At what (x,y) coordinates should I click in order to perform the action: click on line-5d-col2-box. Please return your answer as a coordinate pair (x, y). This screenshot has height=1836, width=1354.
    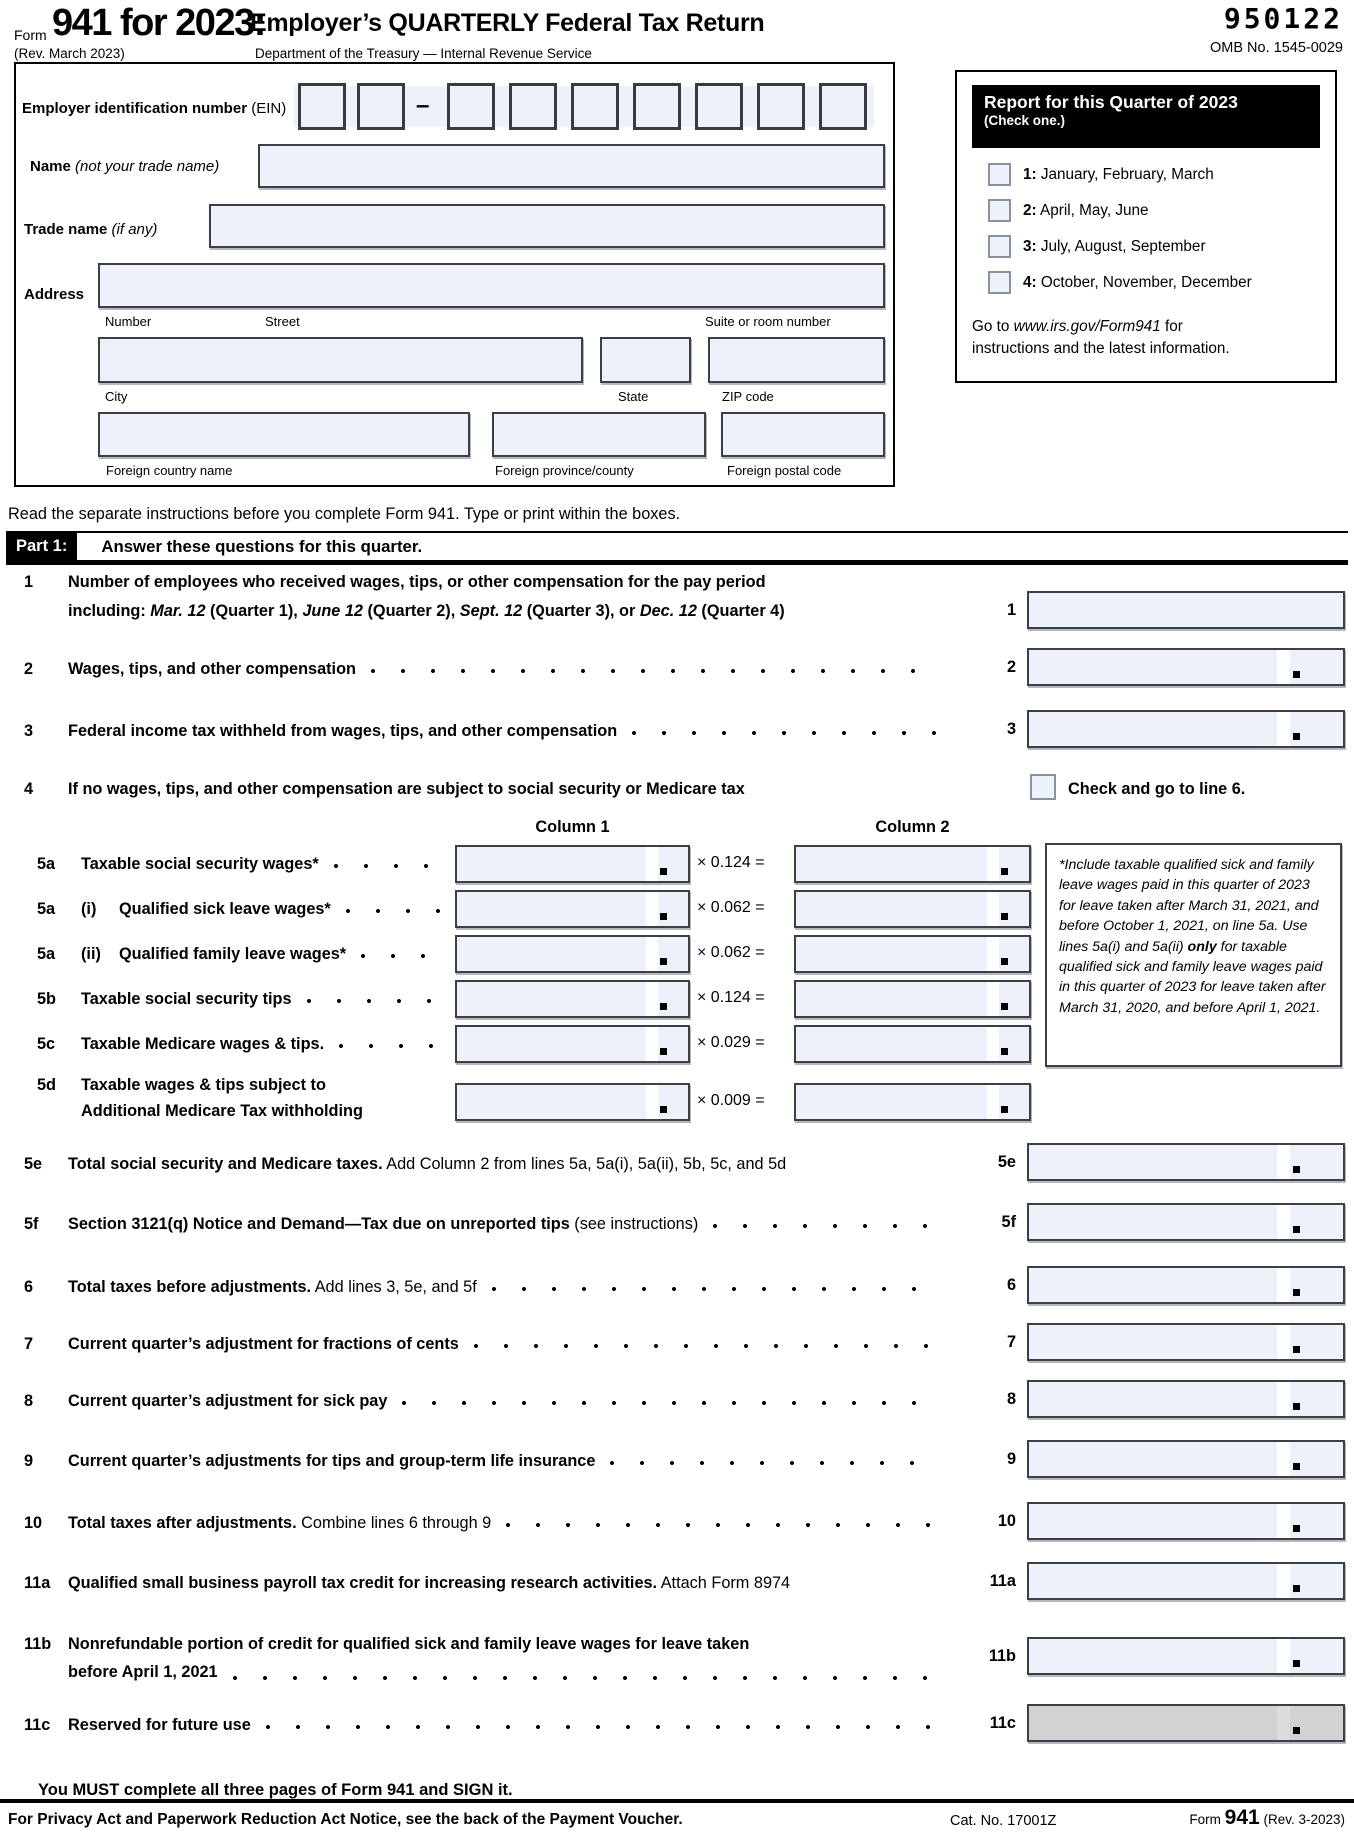
    Looking at the image, I should click on (912, 1102).